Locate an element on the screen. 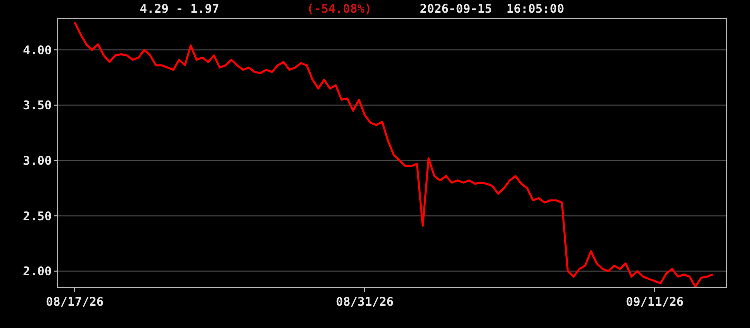 This screenshot has width=750, height=328. y-tick-label: 3.50 is located at coordinates (37, 105).